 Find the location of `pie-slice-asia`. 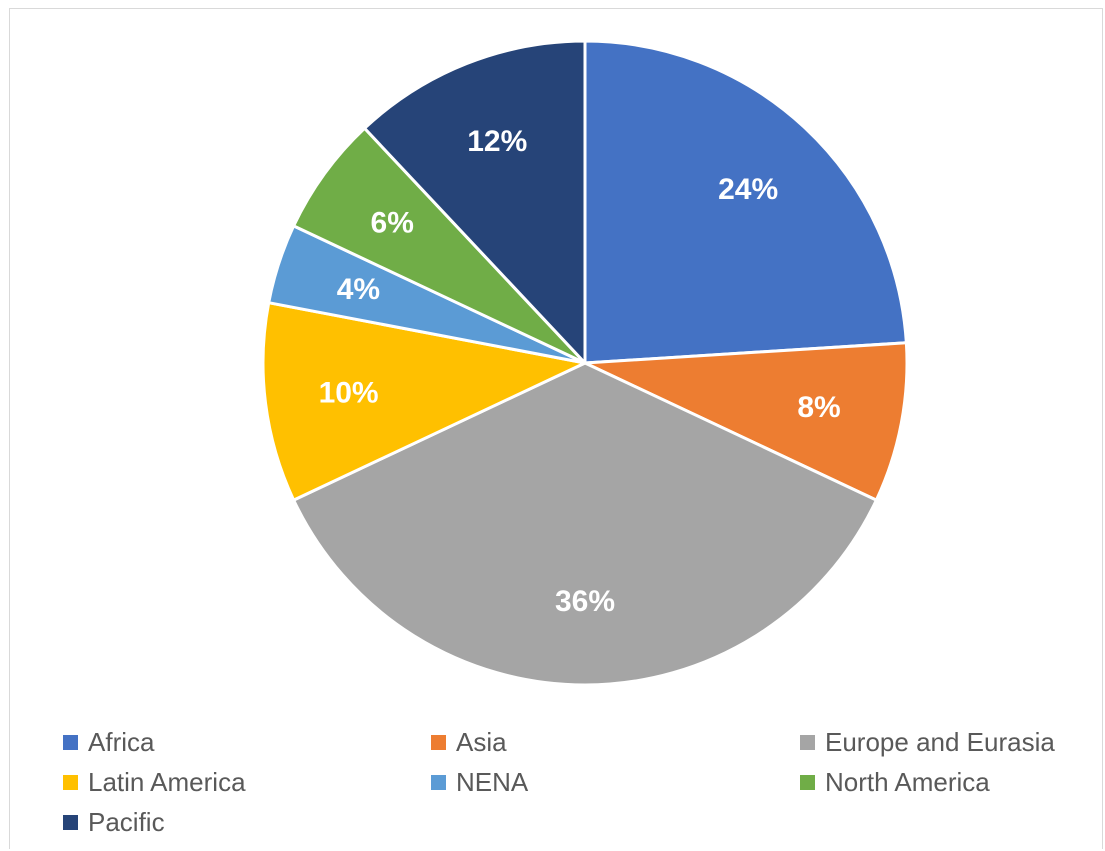

pie-slice-asia is located at coordinates (746, 421).